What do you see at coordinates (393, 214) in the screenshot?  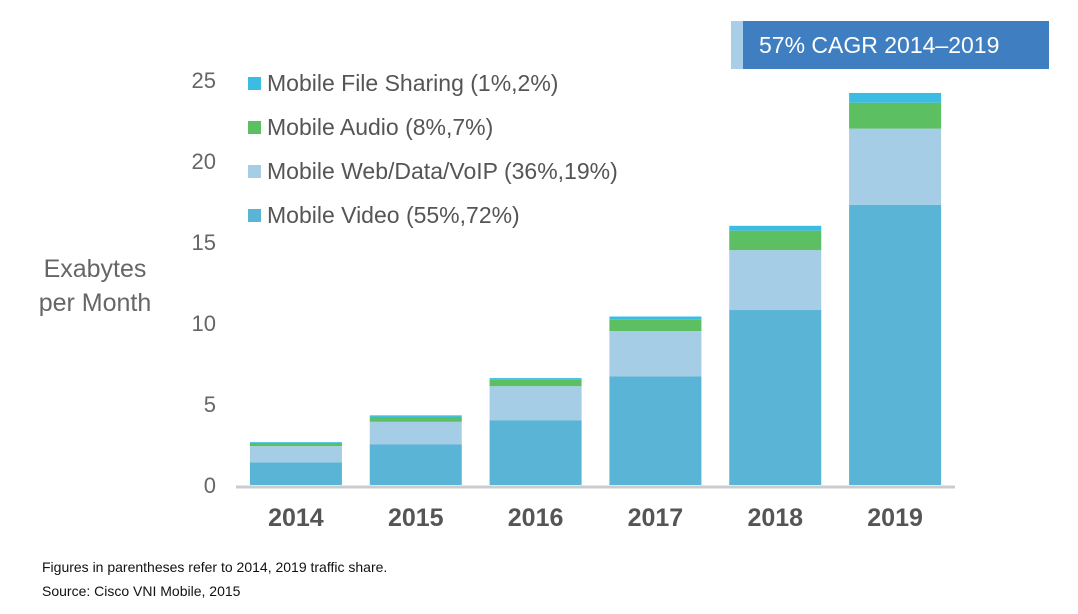 I see `legend-label: Mobile Video (55%,72%)` at bounding box center [393, 214].